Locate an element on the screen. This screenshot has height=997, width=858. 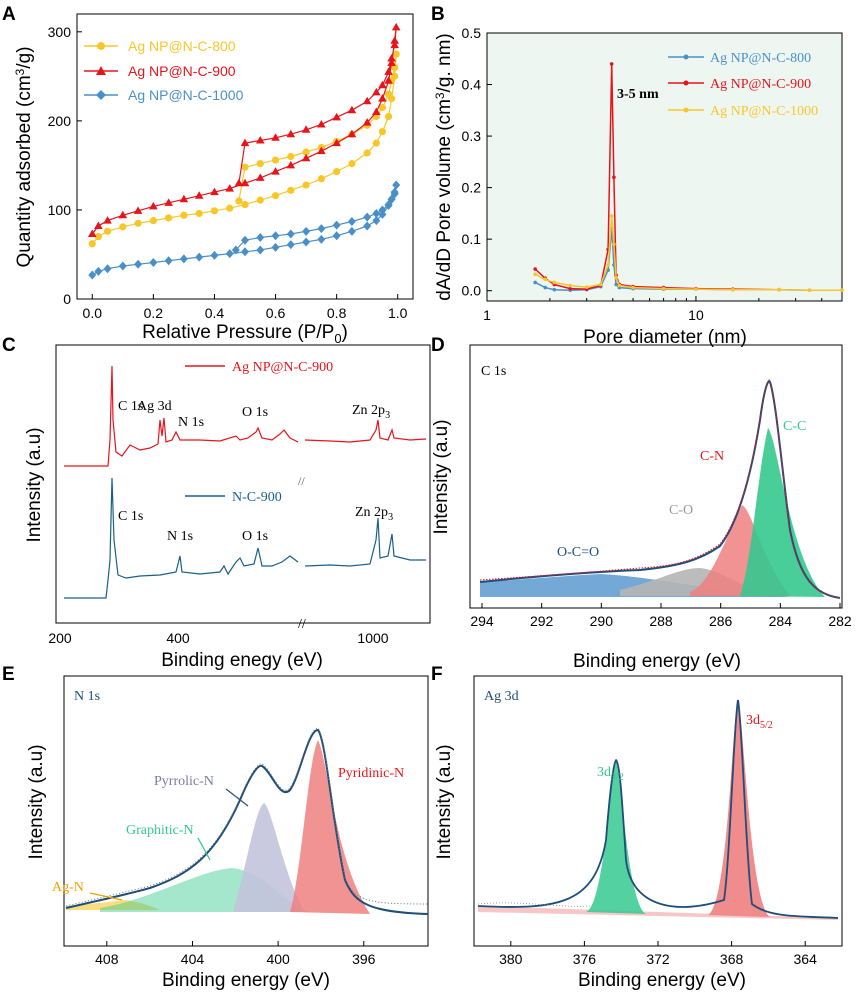
panel-a-xlabel-end: ) is located at coordinates (345, 332).